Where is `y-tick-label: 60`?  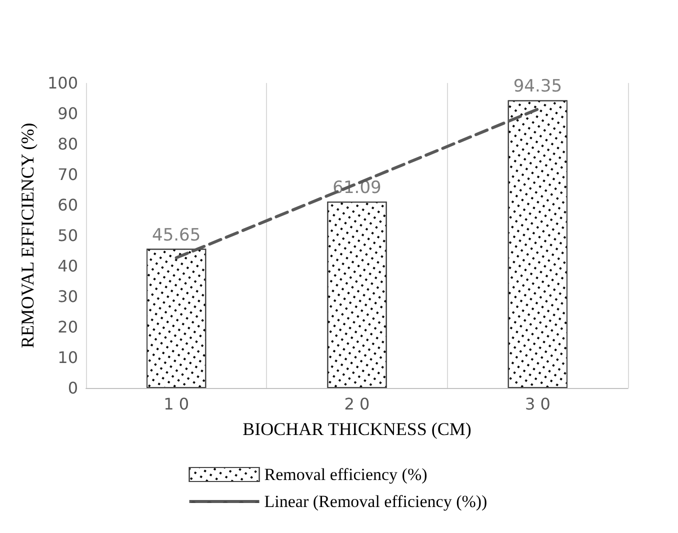 y-tick-label: 60 is located at coordinates (68, 205).